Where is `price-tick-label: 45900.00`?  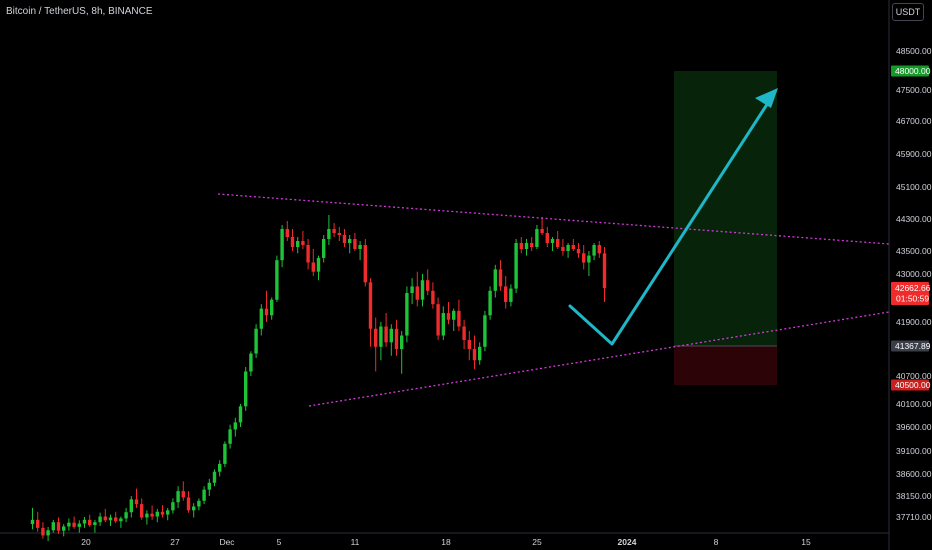 price-tick-label: 45900.00 is located at coordinates (914, 154).